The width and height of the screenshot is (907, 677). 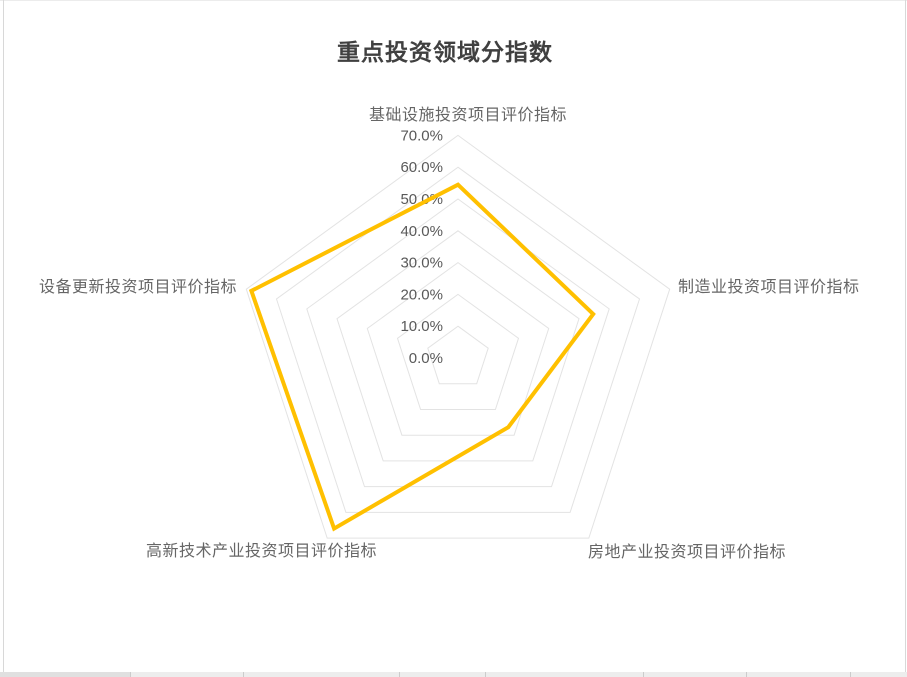 What do you see at coordinates (426, 358) in the screenshot?
I see `radial-tick-label: 0.0%` at bounding box center [426, 358].